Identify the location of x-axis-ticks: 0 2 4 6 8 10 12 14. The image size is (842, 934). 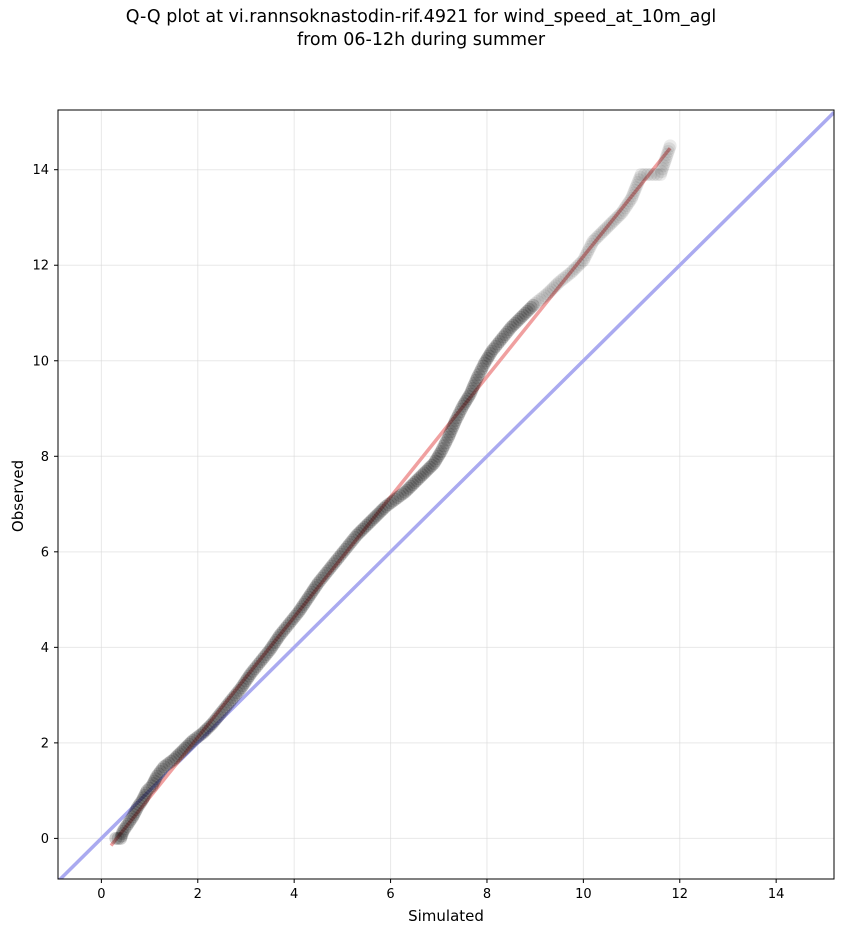
(440, 890).